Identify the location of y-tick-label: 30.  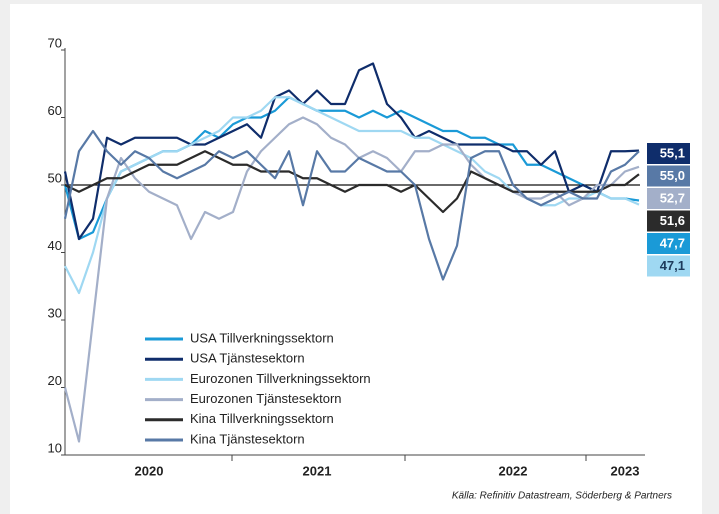
(55, 312).